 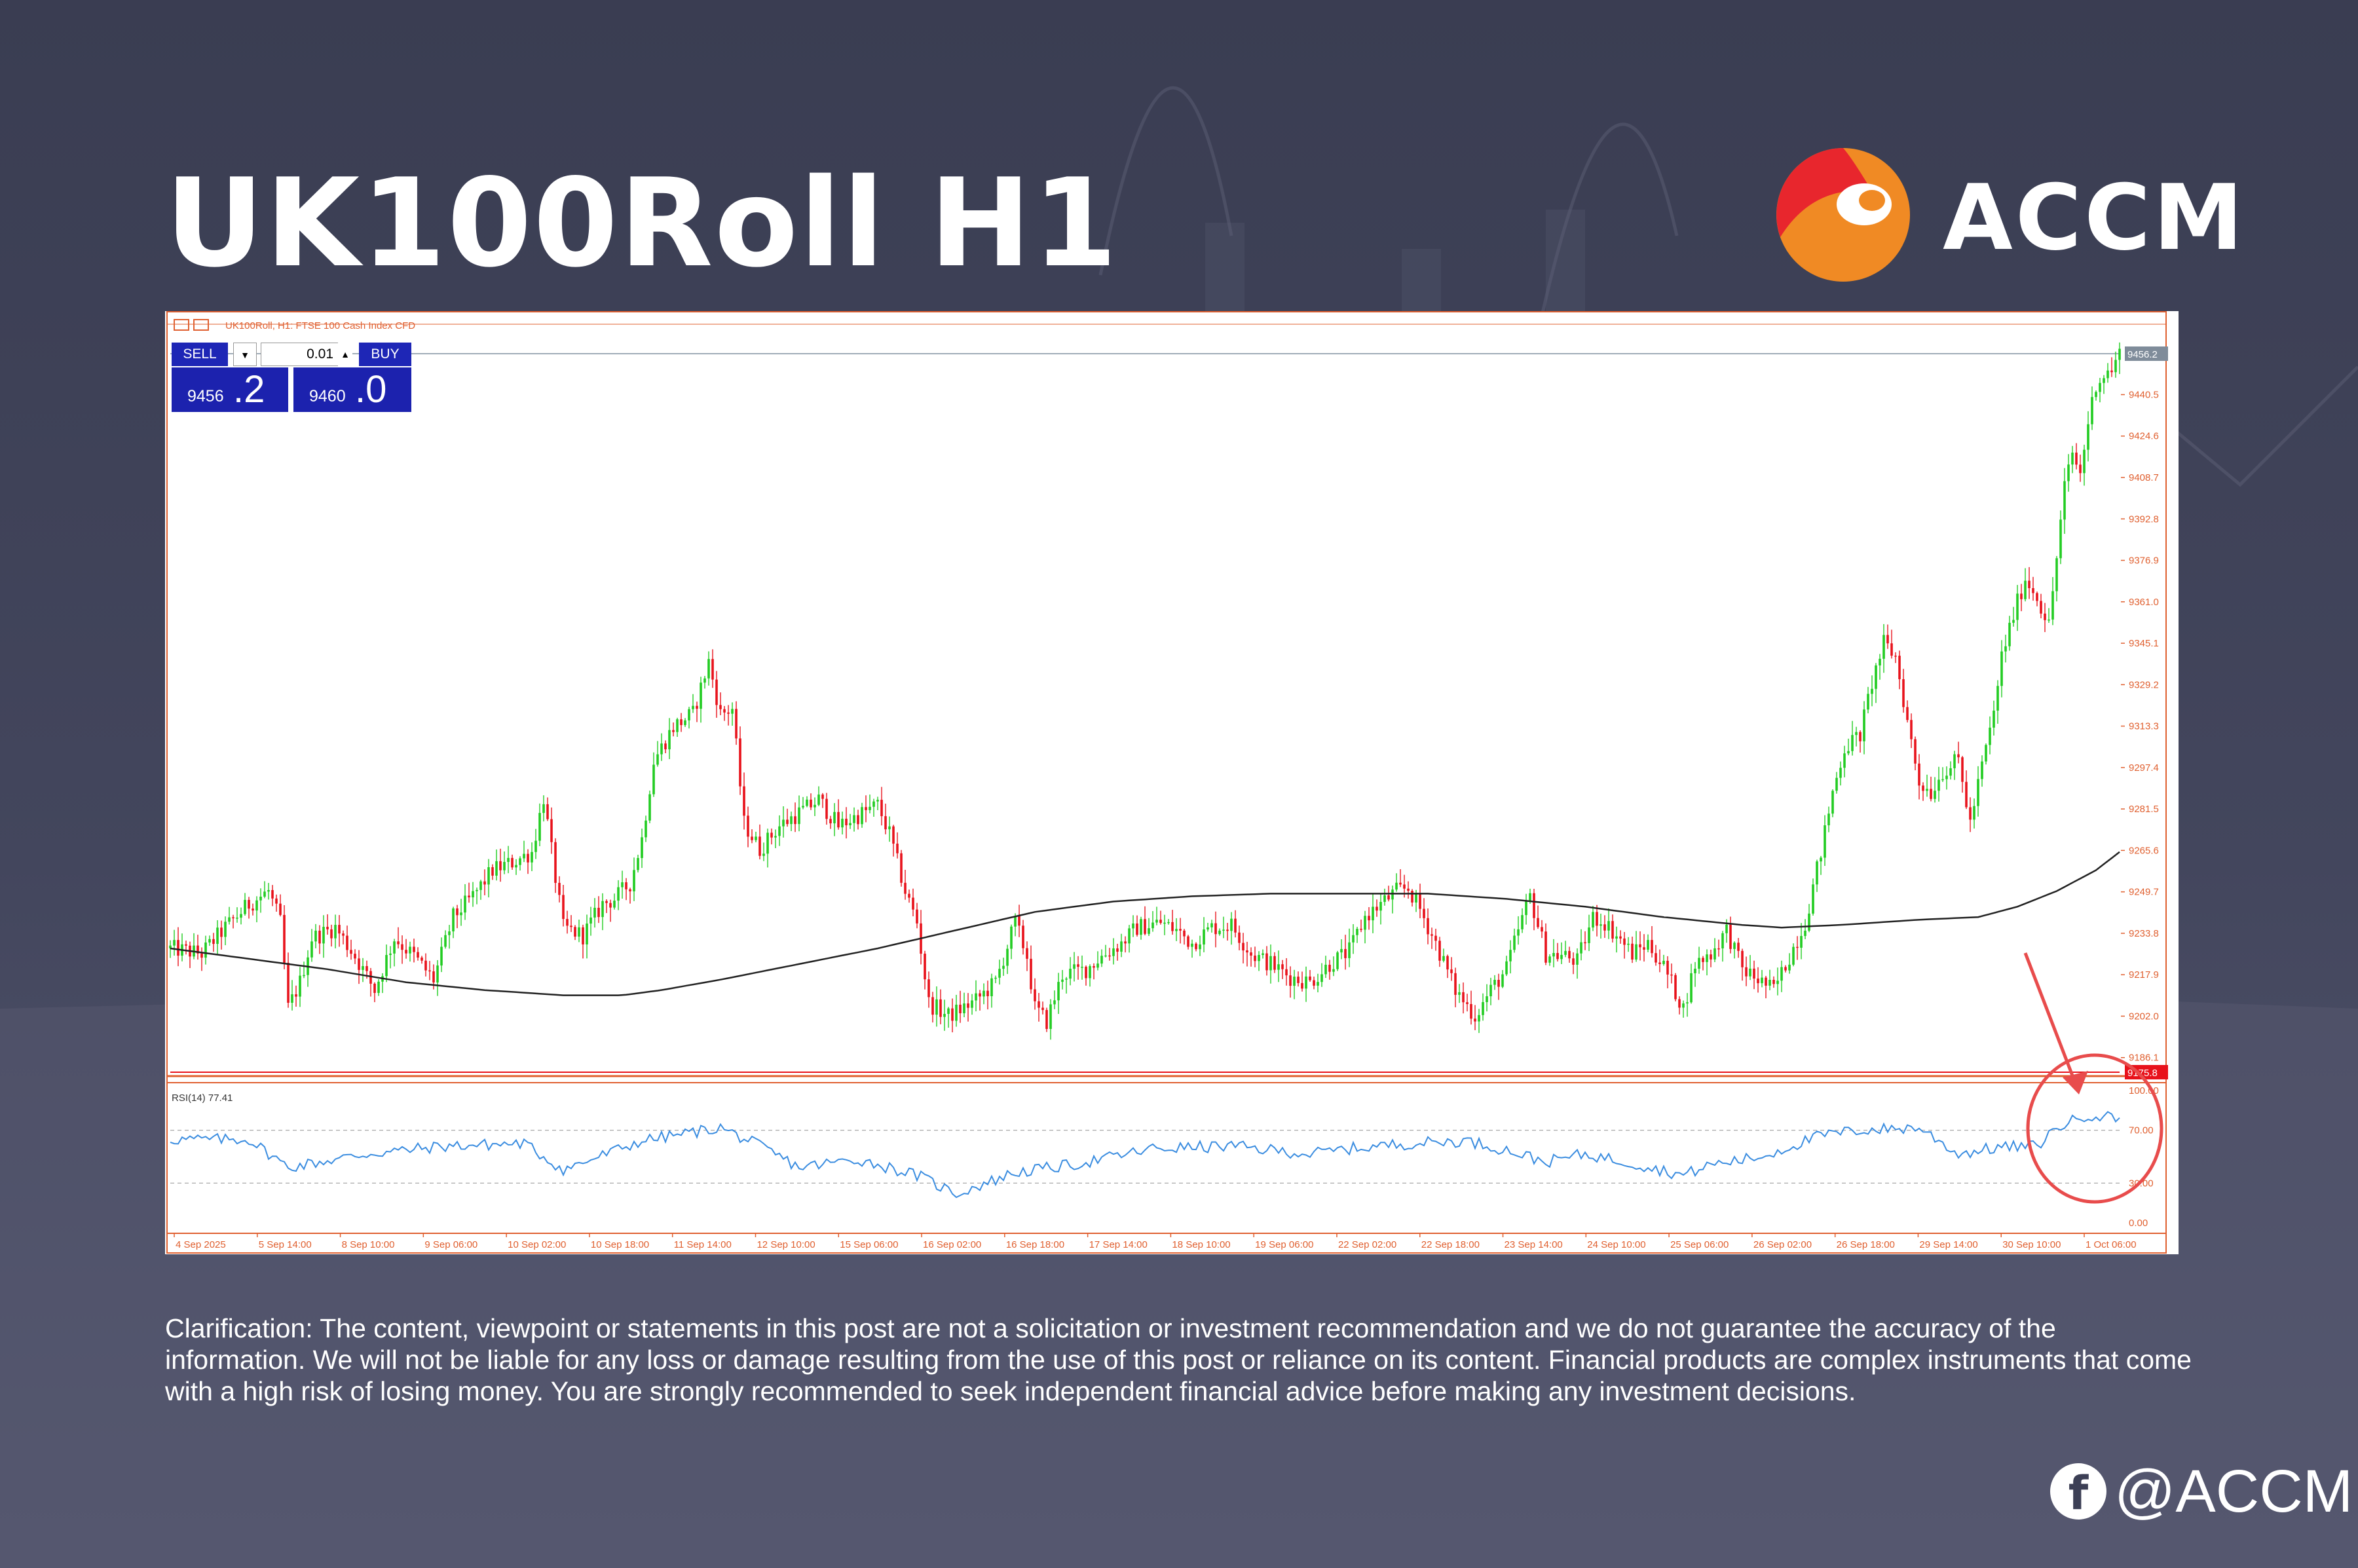 I want to click on lot-dropdown-button: ▼, so click(x=245, y=354).